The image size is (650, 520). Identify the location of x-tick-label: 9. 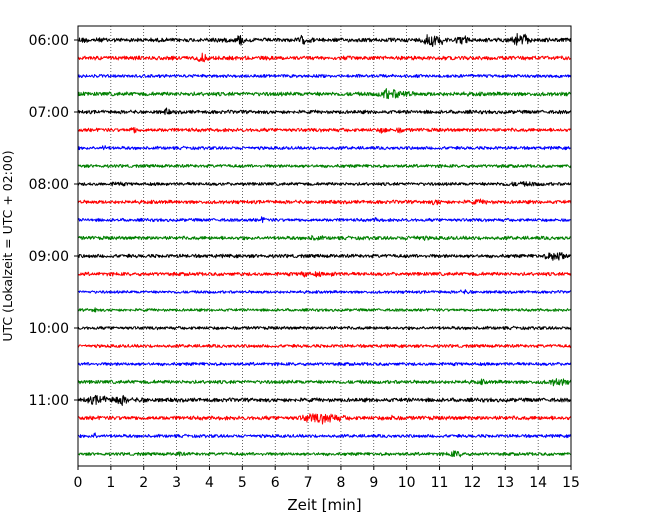
(373, 483).